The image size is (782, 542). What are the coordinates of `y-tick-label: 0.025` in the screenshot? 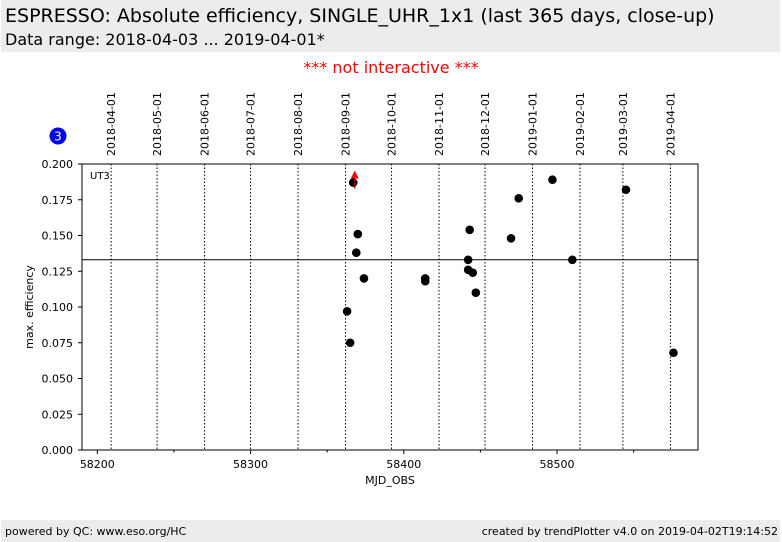 It's located at (58, 414).